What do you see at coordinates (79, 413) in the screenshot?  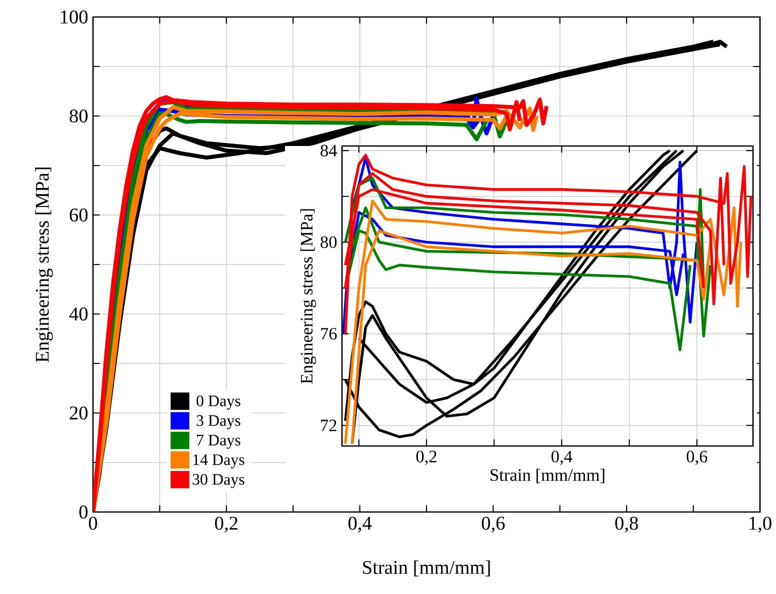 I see `y-tick-label: 20` at bounding box center [79, 413].